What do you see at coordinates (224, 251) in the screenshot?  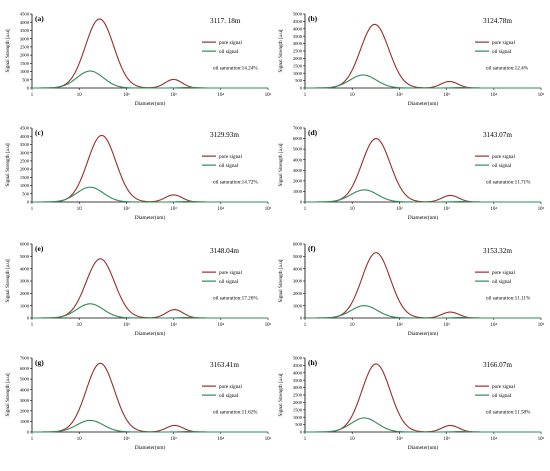 I see `depth-label: 3148.04m` at bounding box center [224, 251].